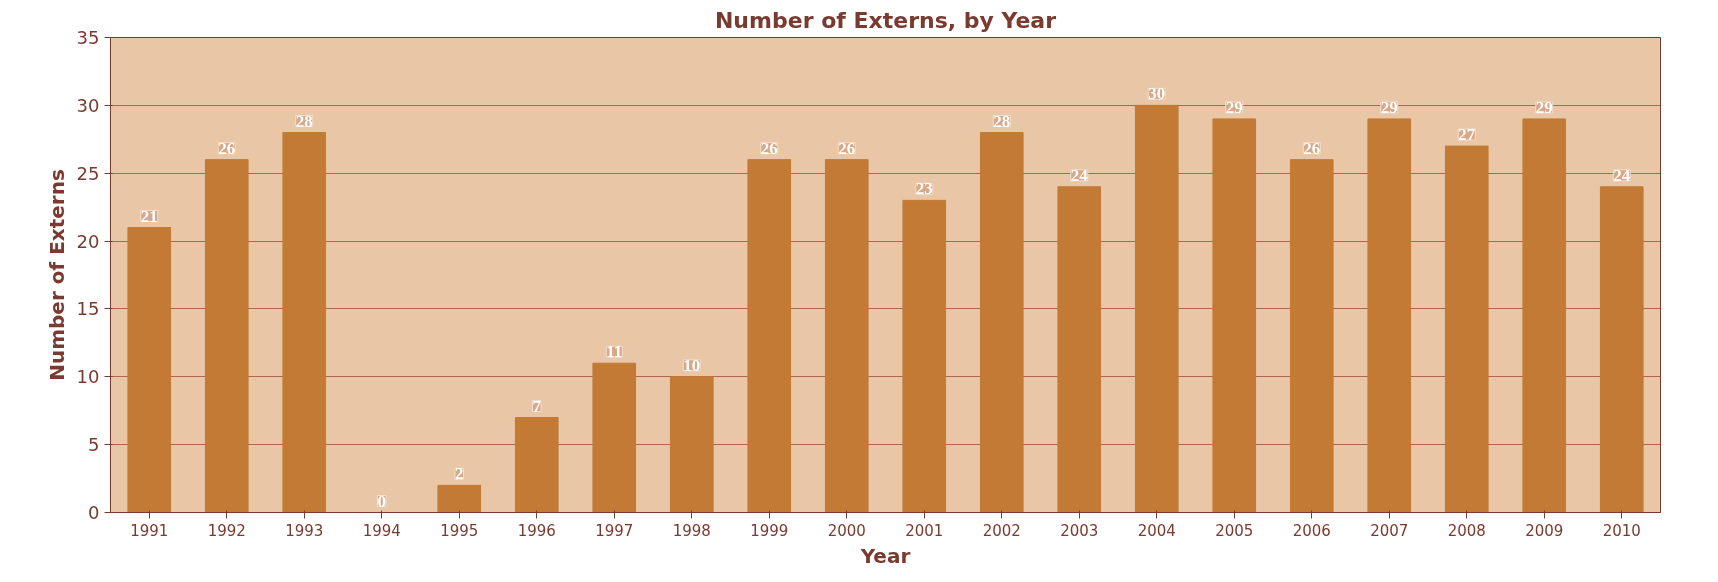 This screenshot has width=1718, height=582. Describe the element at coordinates (1466, 530) in the screenshot. I see `x-tick-label: 2008` at that location.